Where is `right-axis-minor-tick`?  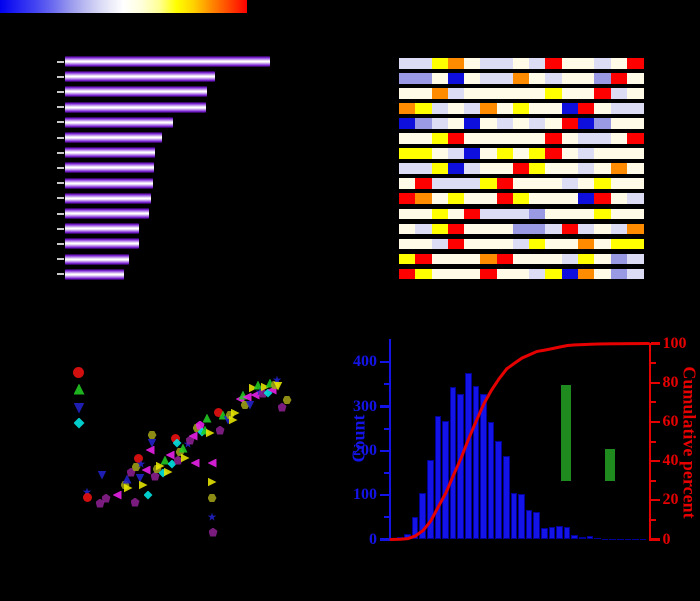
right-axis-minor-tick is located at coordinates (653, 519).